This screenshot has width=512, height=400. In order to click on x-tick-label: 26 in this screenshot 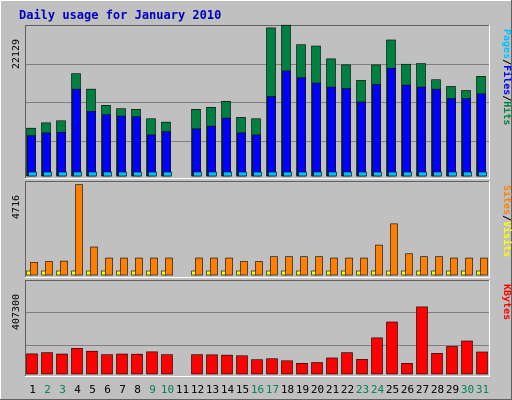, I will do `click(407, 389)`.